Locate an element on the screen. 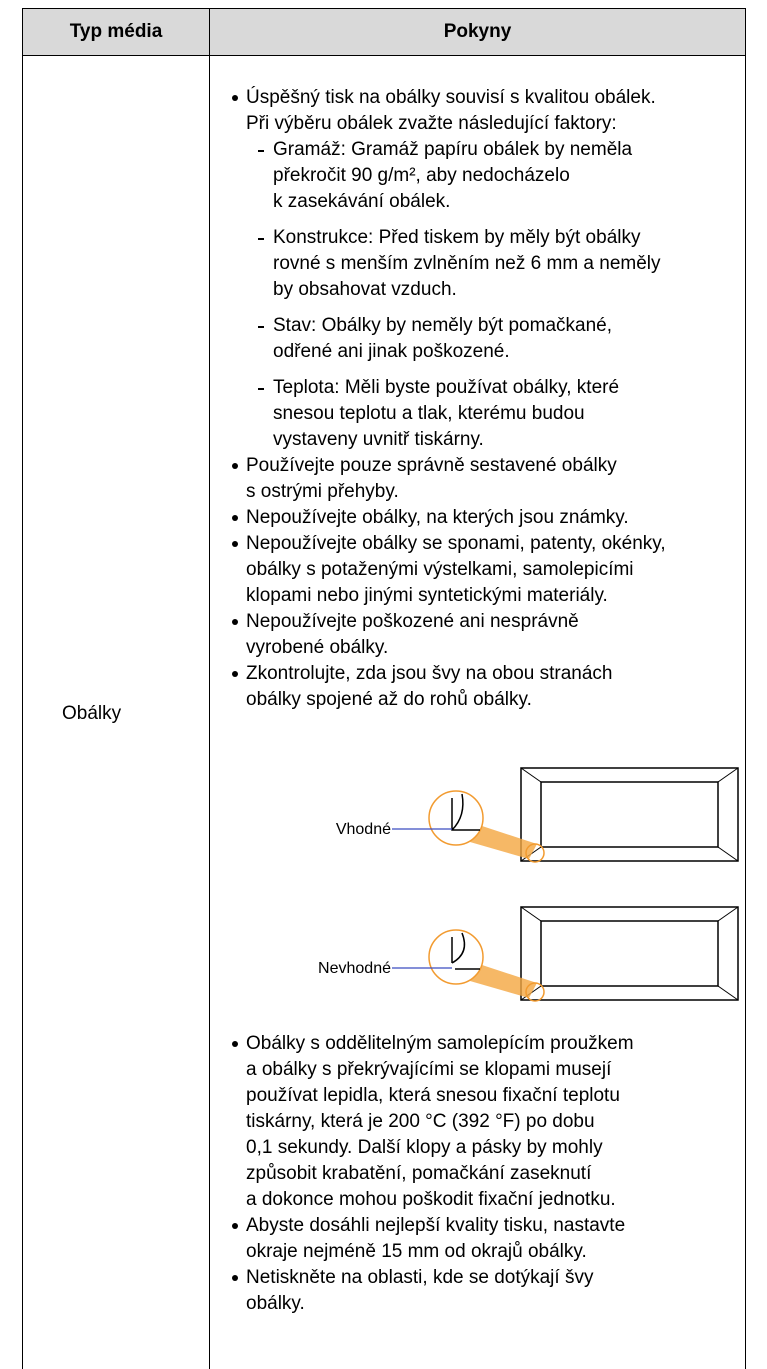 The width and height of the screenshot is (767, 1369). envelope-figure: Vhodné Nevhodné is located at coordinates (528, 884).